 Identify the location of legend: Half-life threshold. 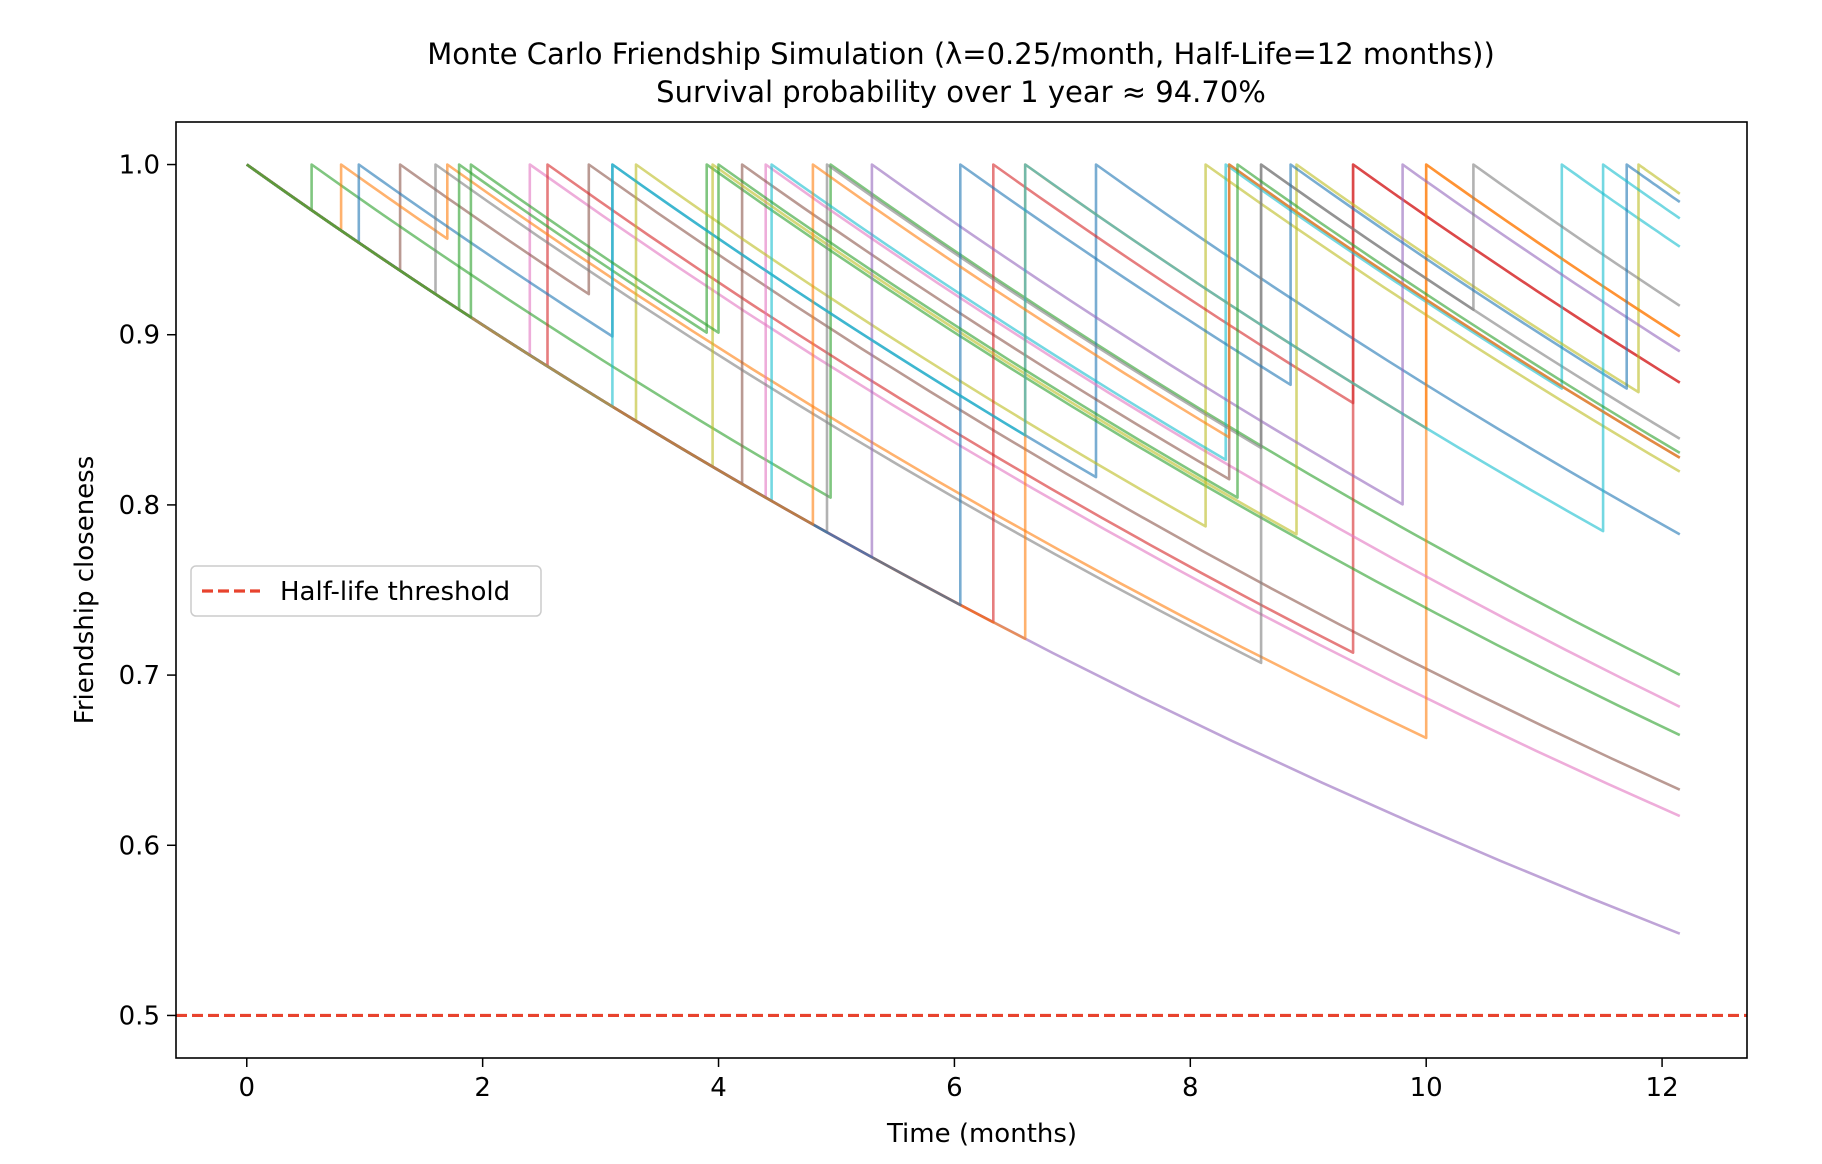
(366, 591).